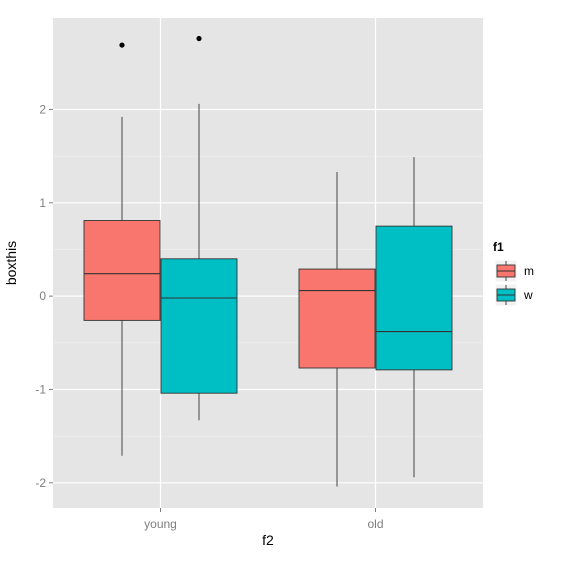  I want to click on y-tick-label: -2, so click(40, 483).